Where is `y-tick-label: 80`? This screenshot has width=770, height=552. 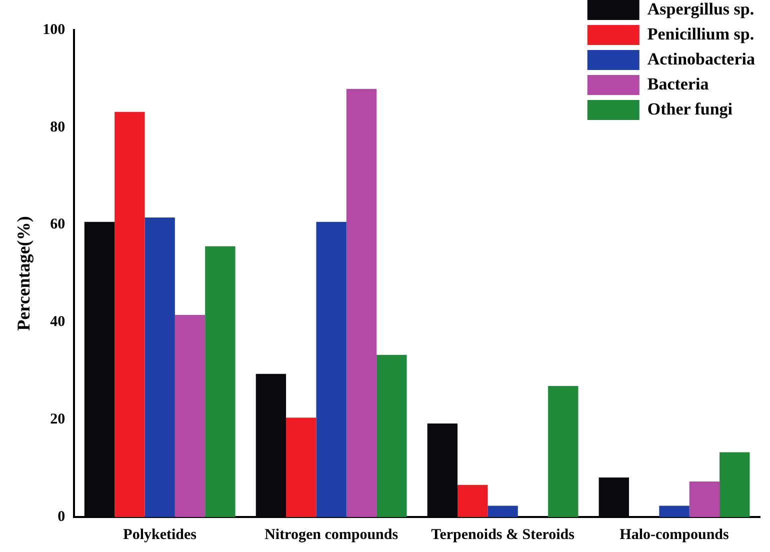
y-tick-label: 80 is located at coordinates (58, 127).